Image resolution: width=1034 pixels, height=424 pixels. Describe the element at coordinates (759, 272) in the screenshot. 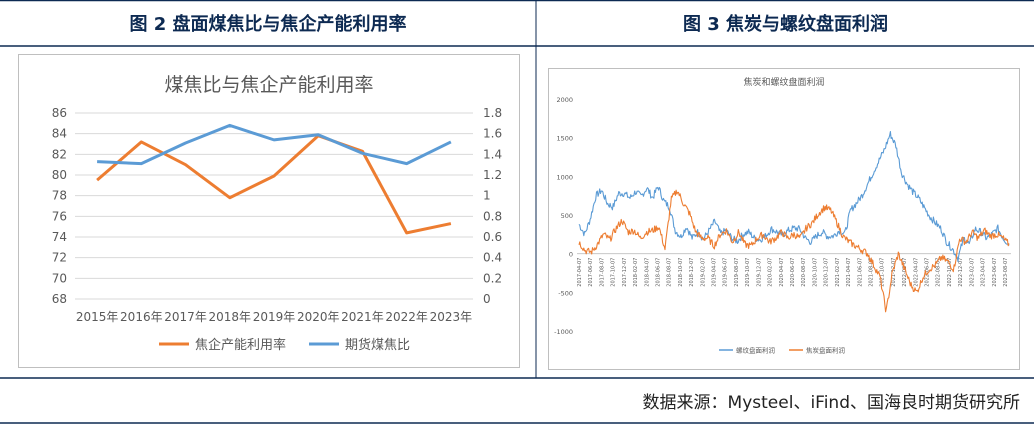

I see `x-tick-label: 2019-12-07` at that location.